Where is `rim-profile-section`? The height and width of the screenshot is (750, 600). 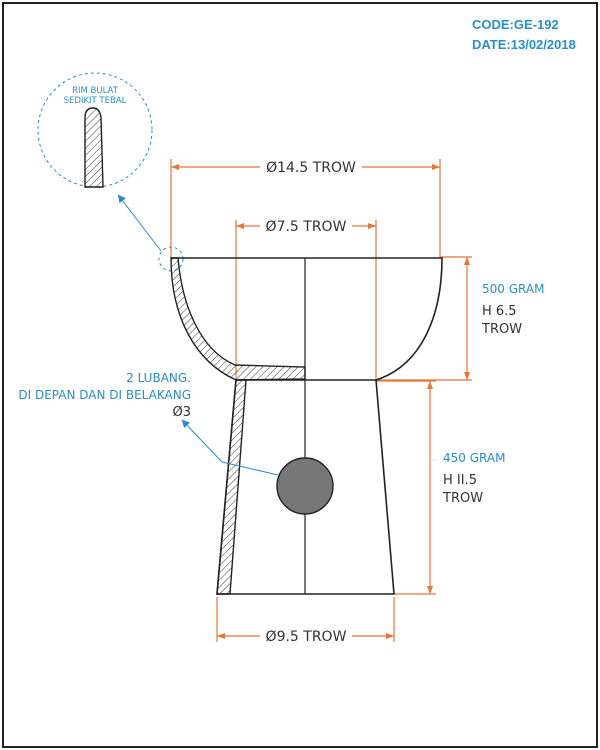 rim-profile-section is located at coordinates (94, 147).